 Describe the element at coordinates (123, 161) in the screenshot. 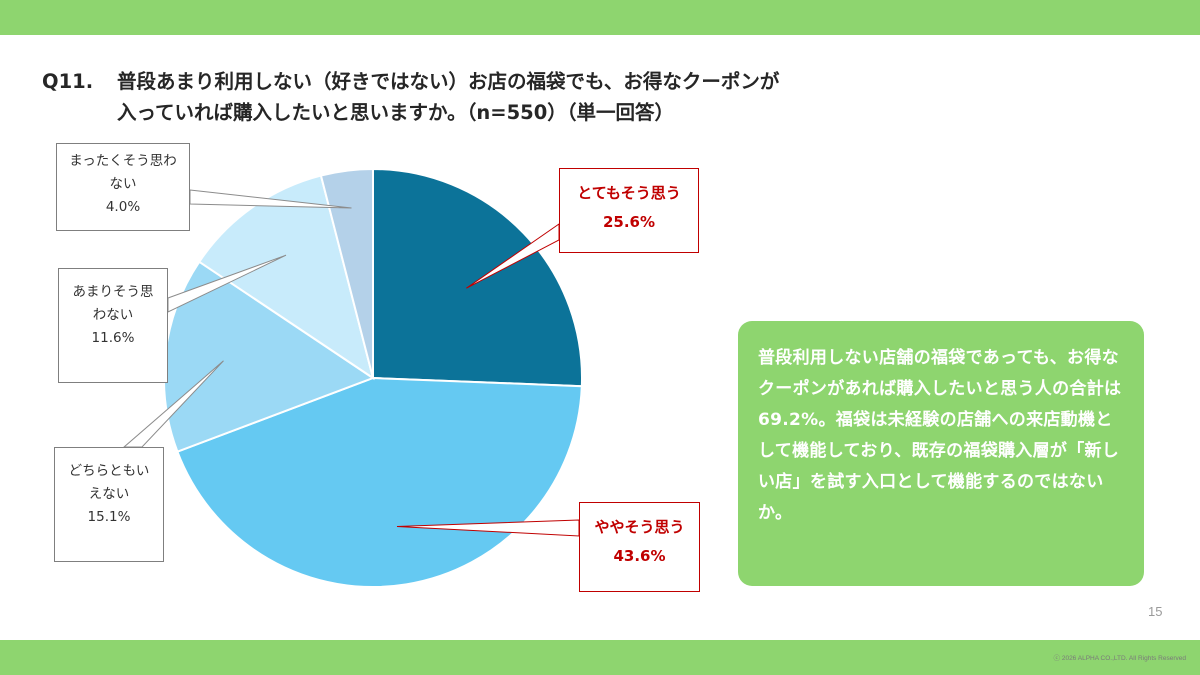

I see `slice-label-line-1: まったくそう思わ` at that location.